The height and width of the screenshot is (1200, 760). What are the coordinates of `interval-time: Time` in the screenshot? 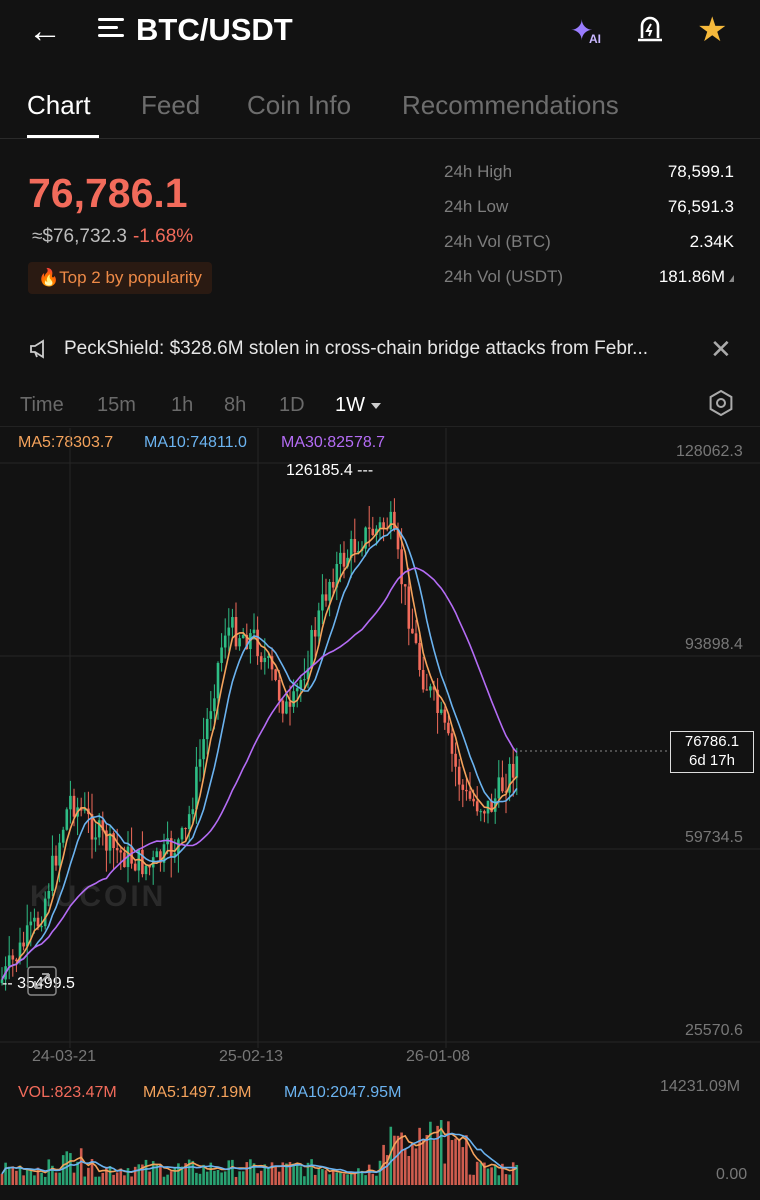 It's located at (42, 405).